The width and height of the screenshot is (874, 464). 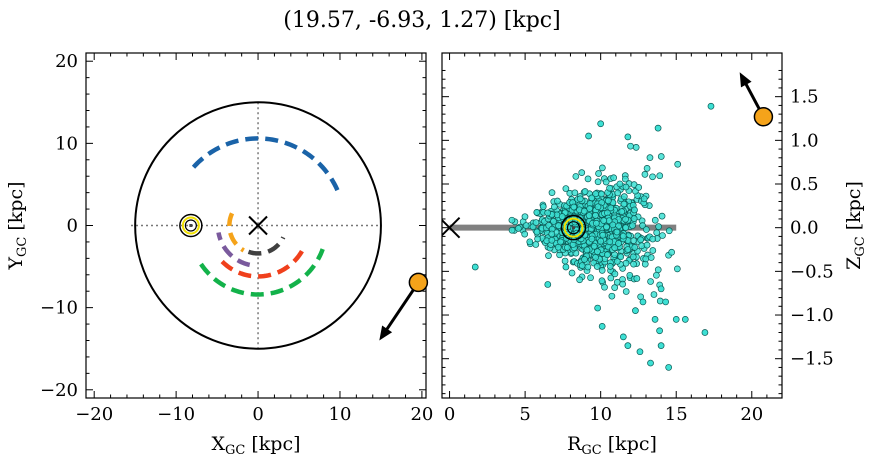 I want to click on y-tick-label: 0, so click(x=72, y=226).